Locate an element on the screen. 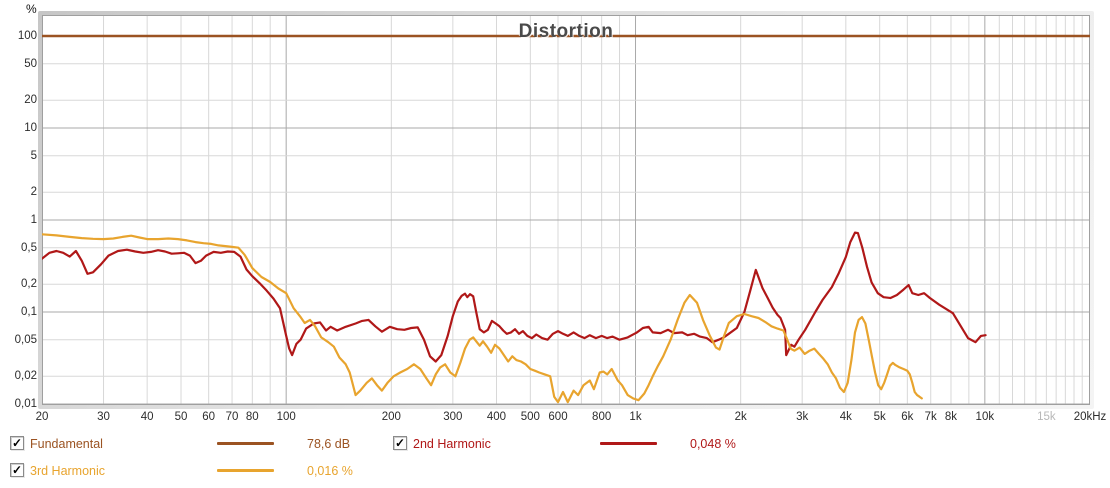 The image size is (1110, 488). y-tick-label: 100 is located at coordinates (27, 36).